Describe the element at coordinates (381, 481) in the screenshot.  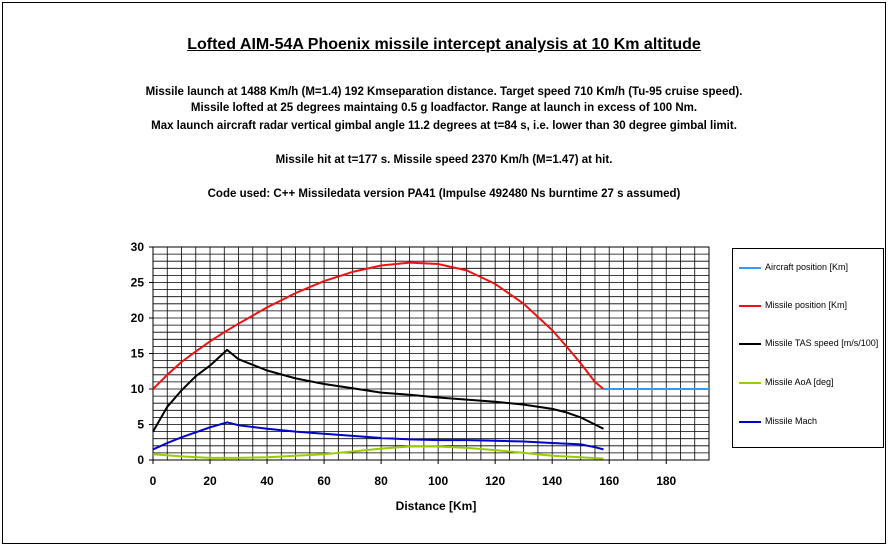
I see `x-tick-label: 80` at that location.